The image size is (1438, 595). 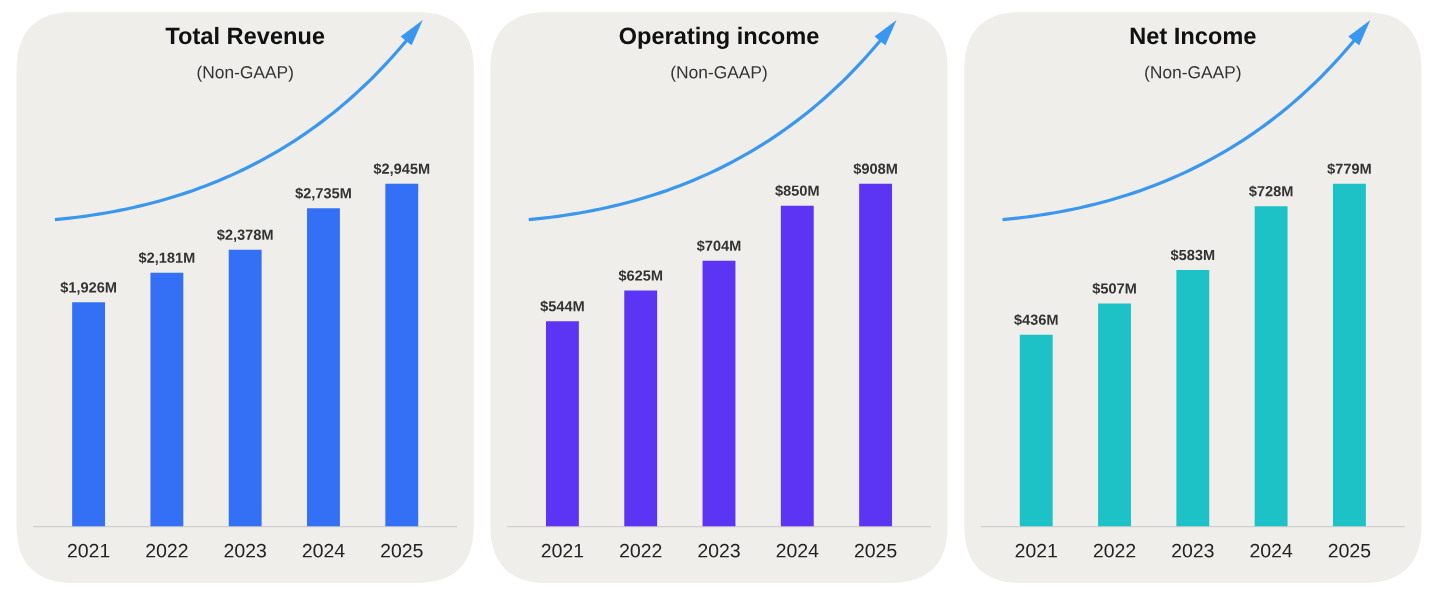 What do you see at coordinates (1193, 36) in the screenshot?
I see `chart-title: Net Income` at bounding box center [1193, 36].